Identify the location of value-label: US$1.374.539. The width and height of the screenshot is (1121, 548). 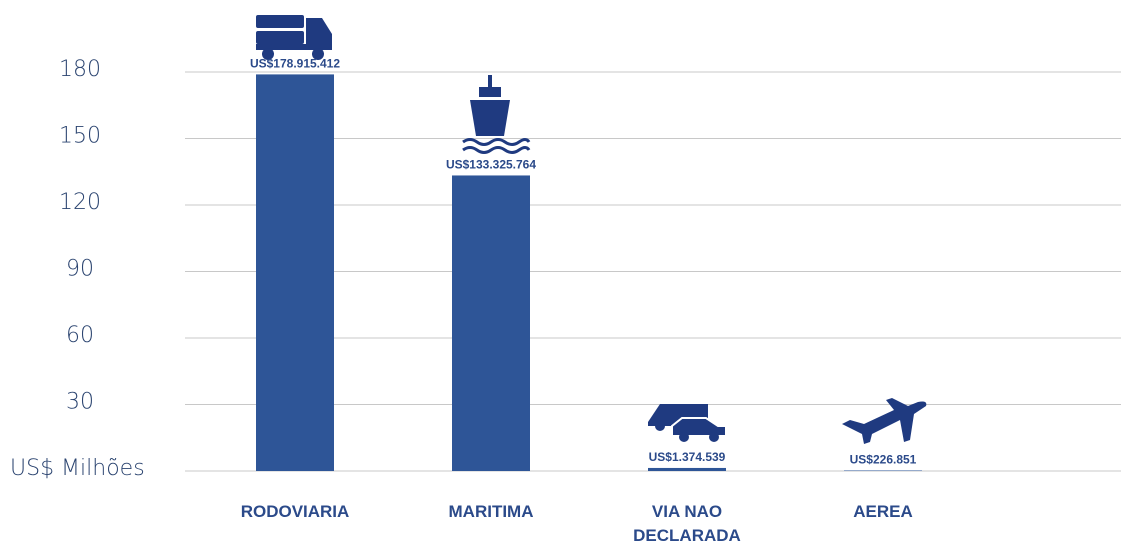
(687, 457).